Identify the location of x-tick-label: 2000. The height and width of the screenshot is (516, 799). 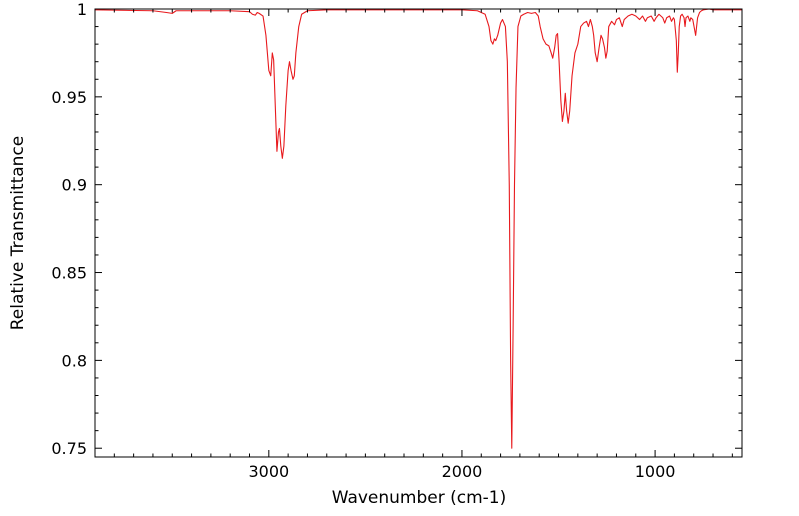
(462, 471).